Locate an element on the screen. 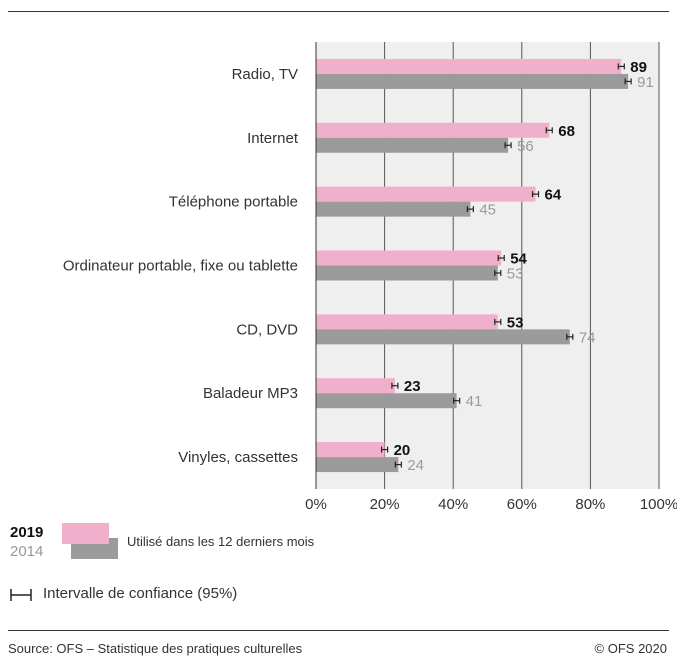  data-label-2014: 56 is located at coordinates (525, 146).